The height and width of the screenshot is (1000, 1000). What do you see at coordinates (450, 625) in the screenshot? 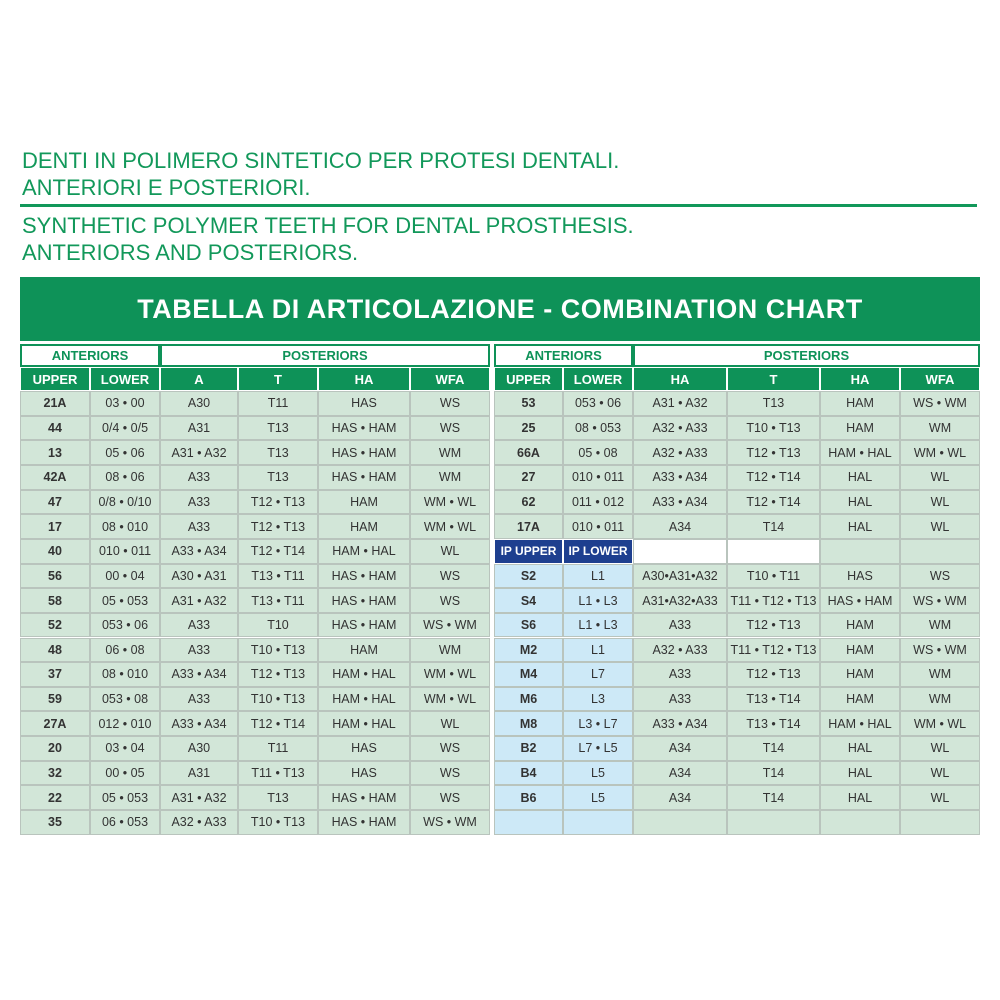
I see `table-cell: WS • WM` at bounding box center [450, 625].